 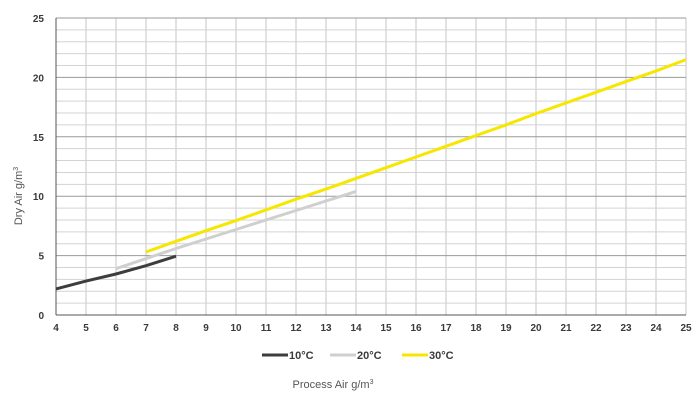 What do you see at coordinates (39, 168) in the screenshot?
I see `y-tick-labels: 0 5 10 15 20 25` at bounding box center [39, 168].